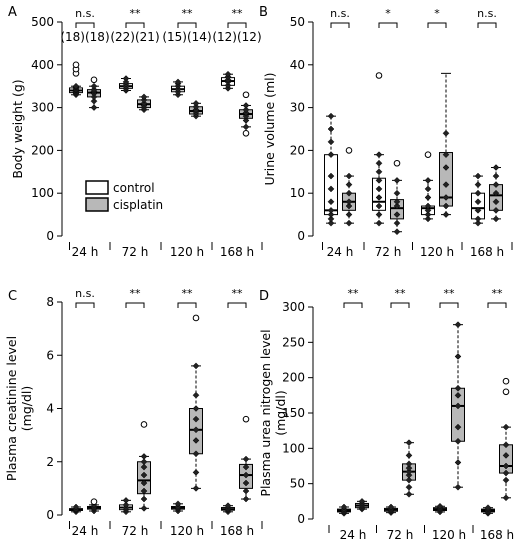 This screenshot has width=518, height=550. What do you see at coordinates (237, 252) in the screenshot?
I see `x-tick-label: 168 h` at bounding box center [237, 252].